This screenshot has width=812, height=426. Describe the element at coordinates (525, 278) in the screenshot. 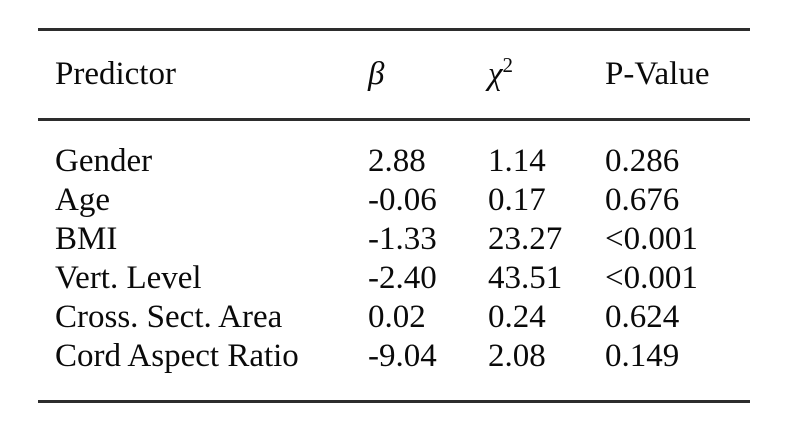

I see `cell-chi2: 43.51` at that location.